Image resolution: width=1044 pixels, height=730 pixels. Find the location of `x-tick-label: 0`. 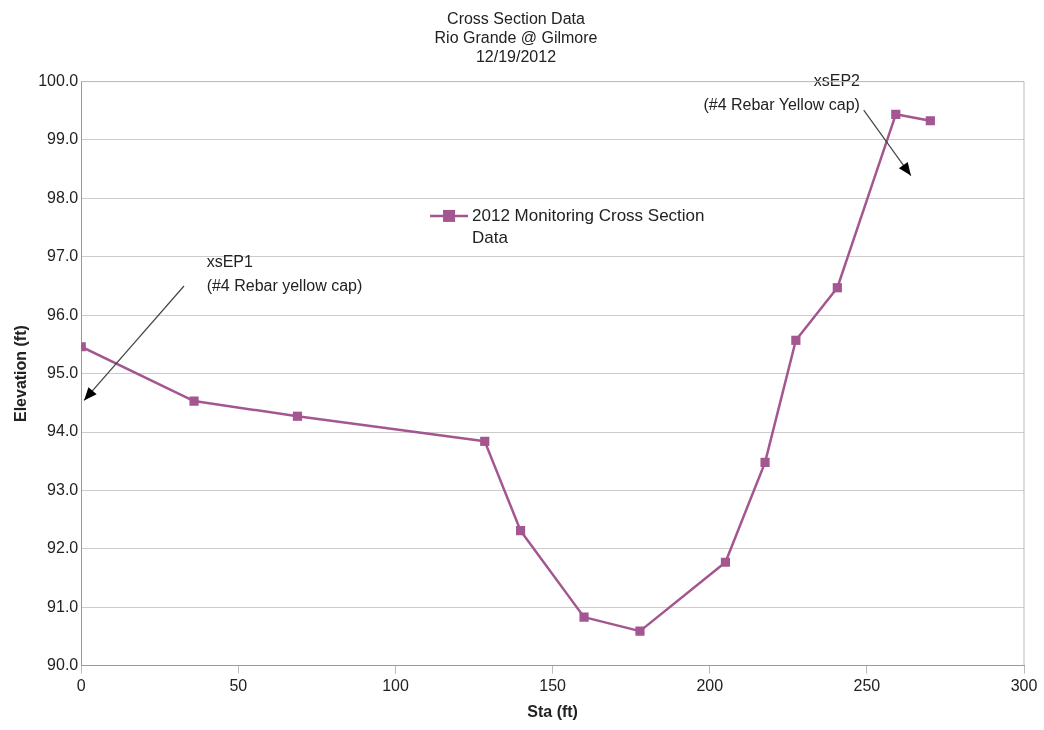

x-tick-label: 0 is located at coordinates (81, 685).